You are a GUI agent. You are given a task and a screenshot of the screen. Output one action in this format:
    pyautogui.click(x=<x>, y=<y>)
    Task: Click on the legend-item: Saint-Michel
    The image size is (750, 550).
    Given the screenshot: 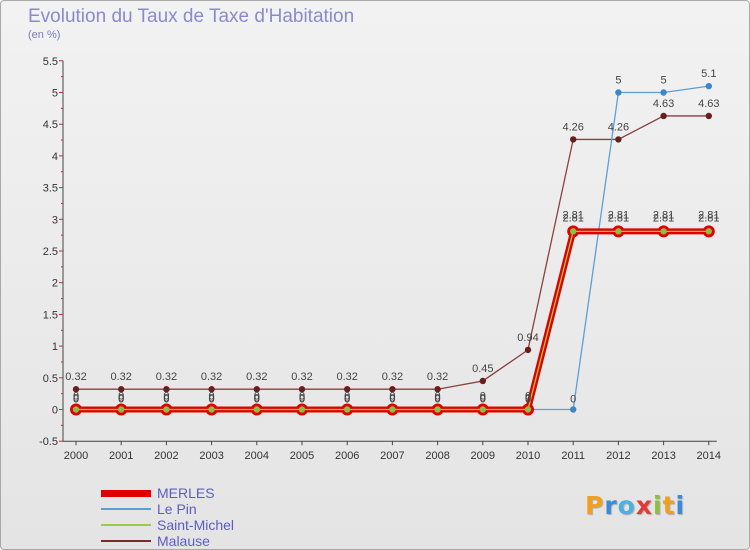 What is the action you would take?
    pyautogui.click(x=167, y=525)
    